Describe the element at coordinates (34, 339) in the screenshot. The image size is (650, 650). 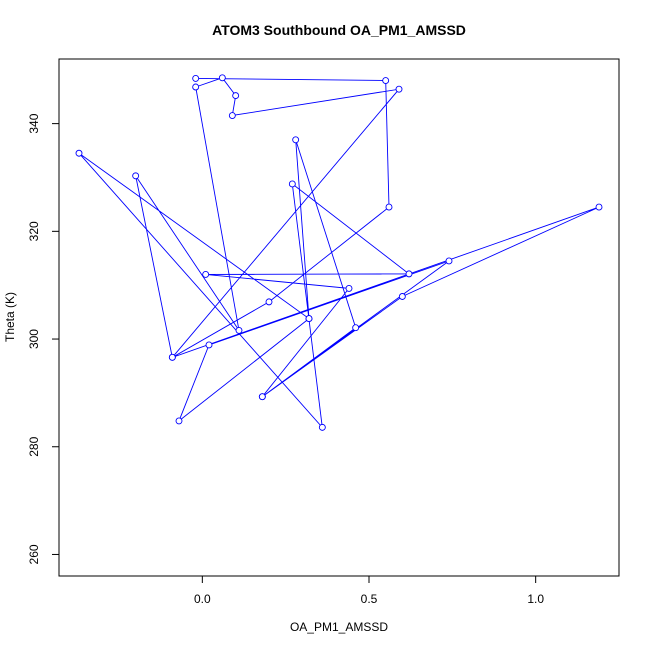
I see `y-tick-label: 300` at that location.